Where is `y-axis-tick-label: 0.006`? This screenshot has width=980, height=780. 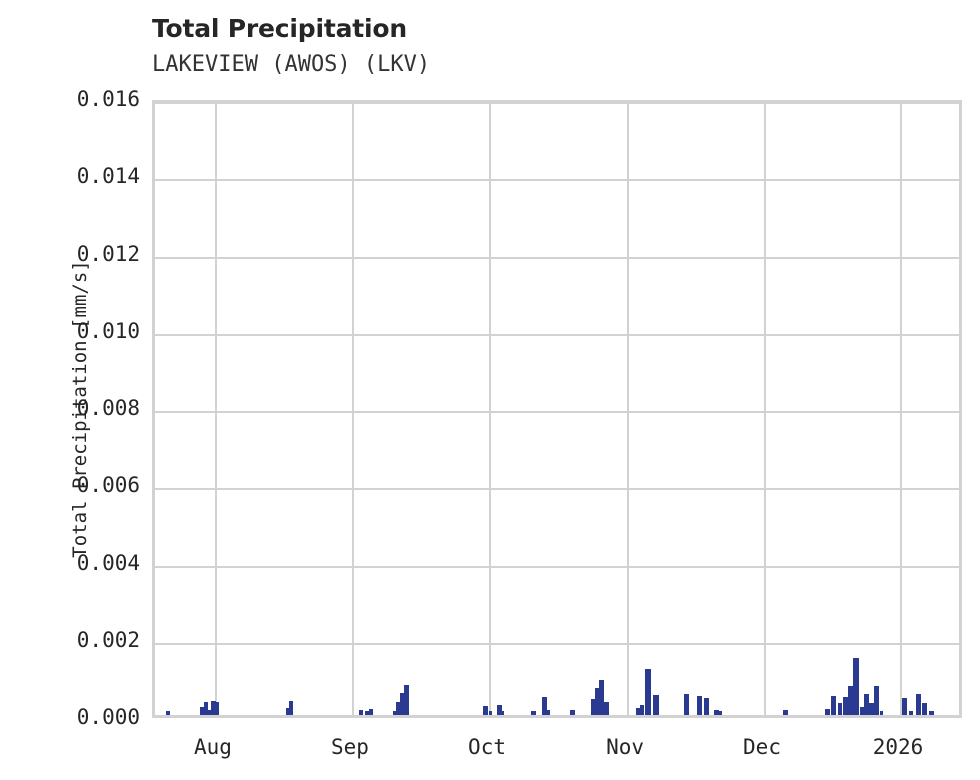
y-axis-tick-label: 0.006 is located at coordinates (108, 485).